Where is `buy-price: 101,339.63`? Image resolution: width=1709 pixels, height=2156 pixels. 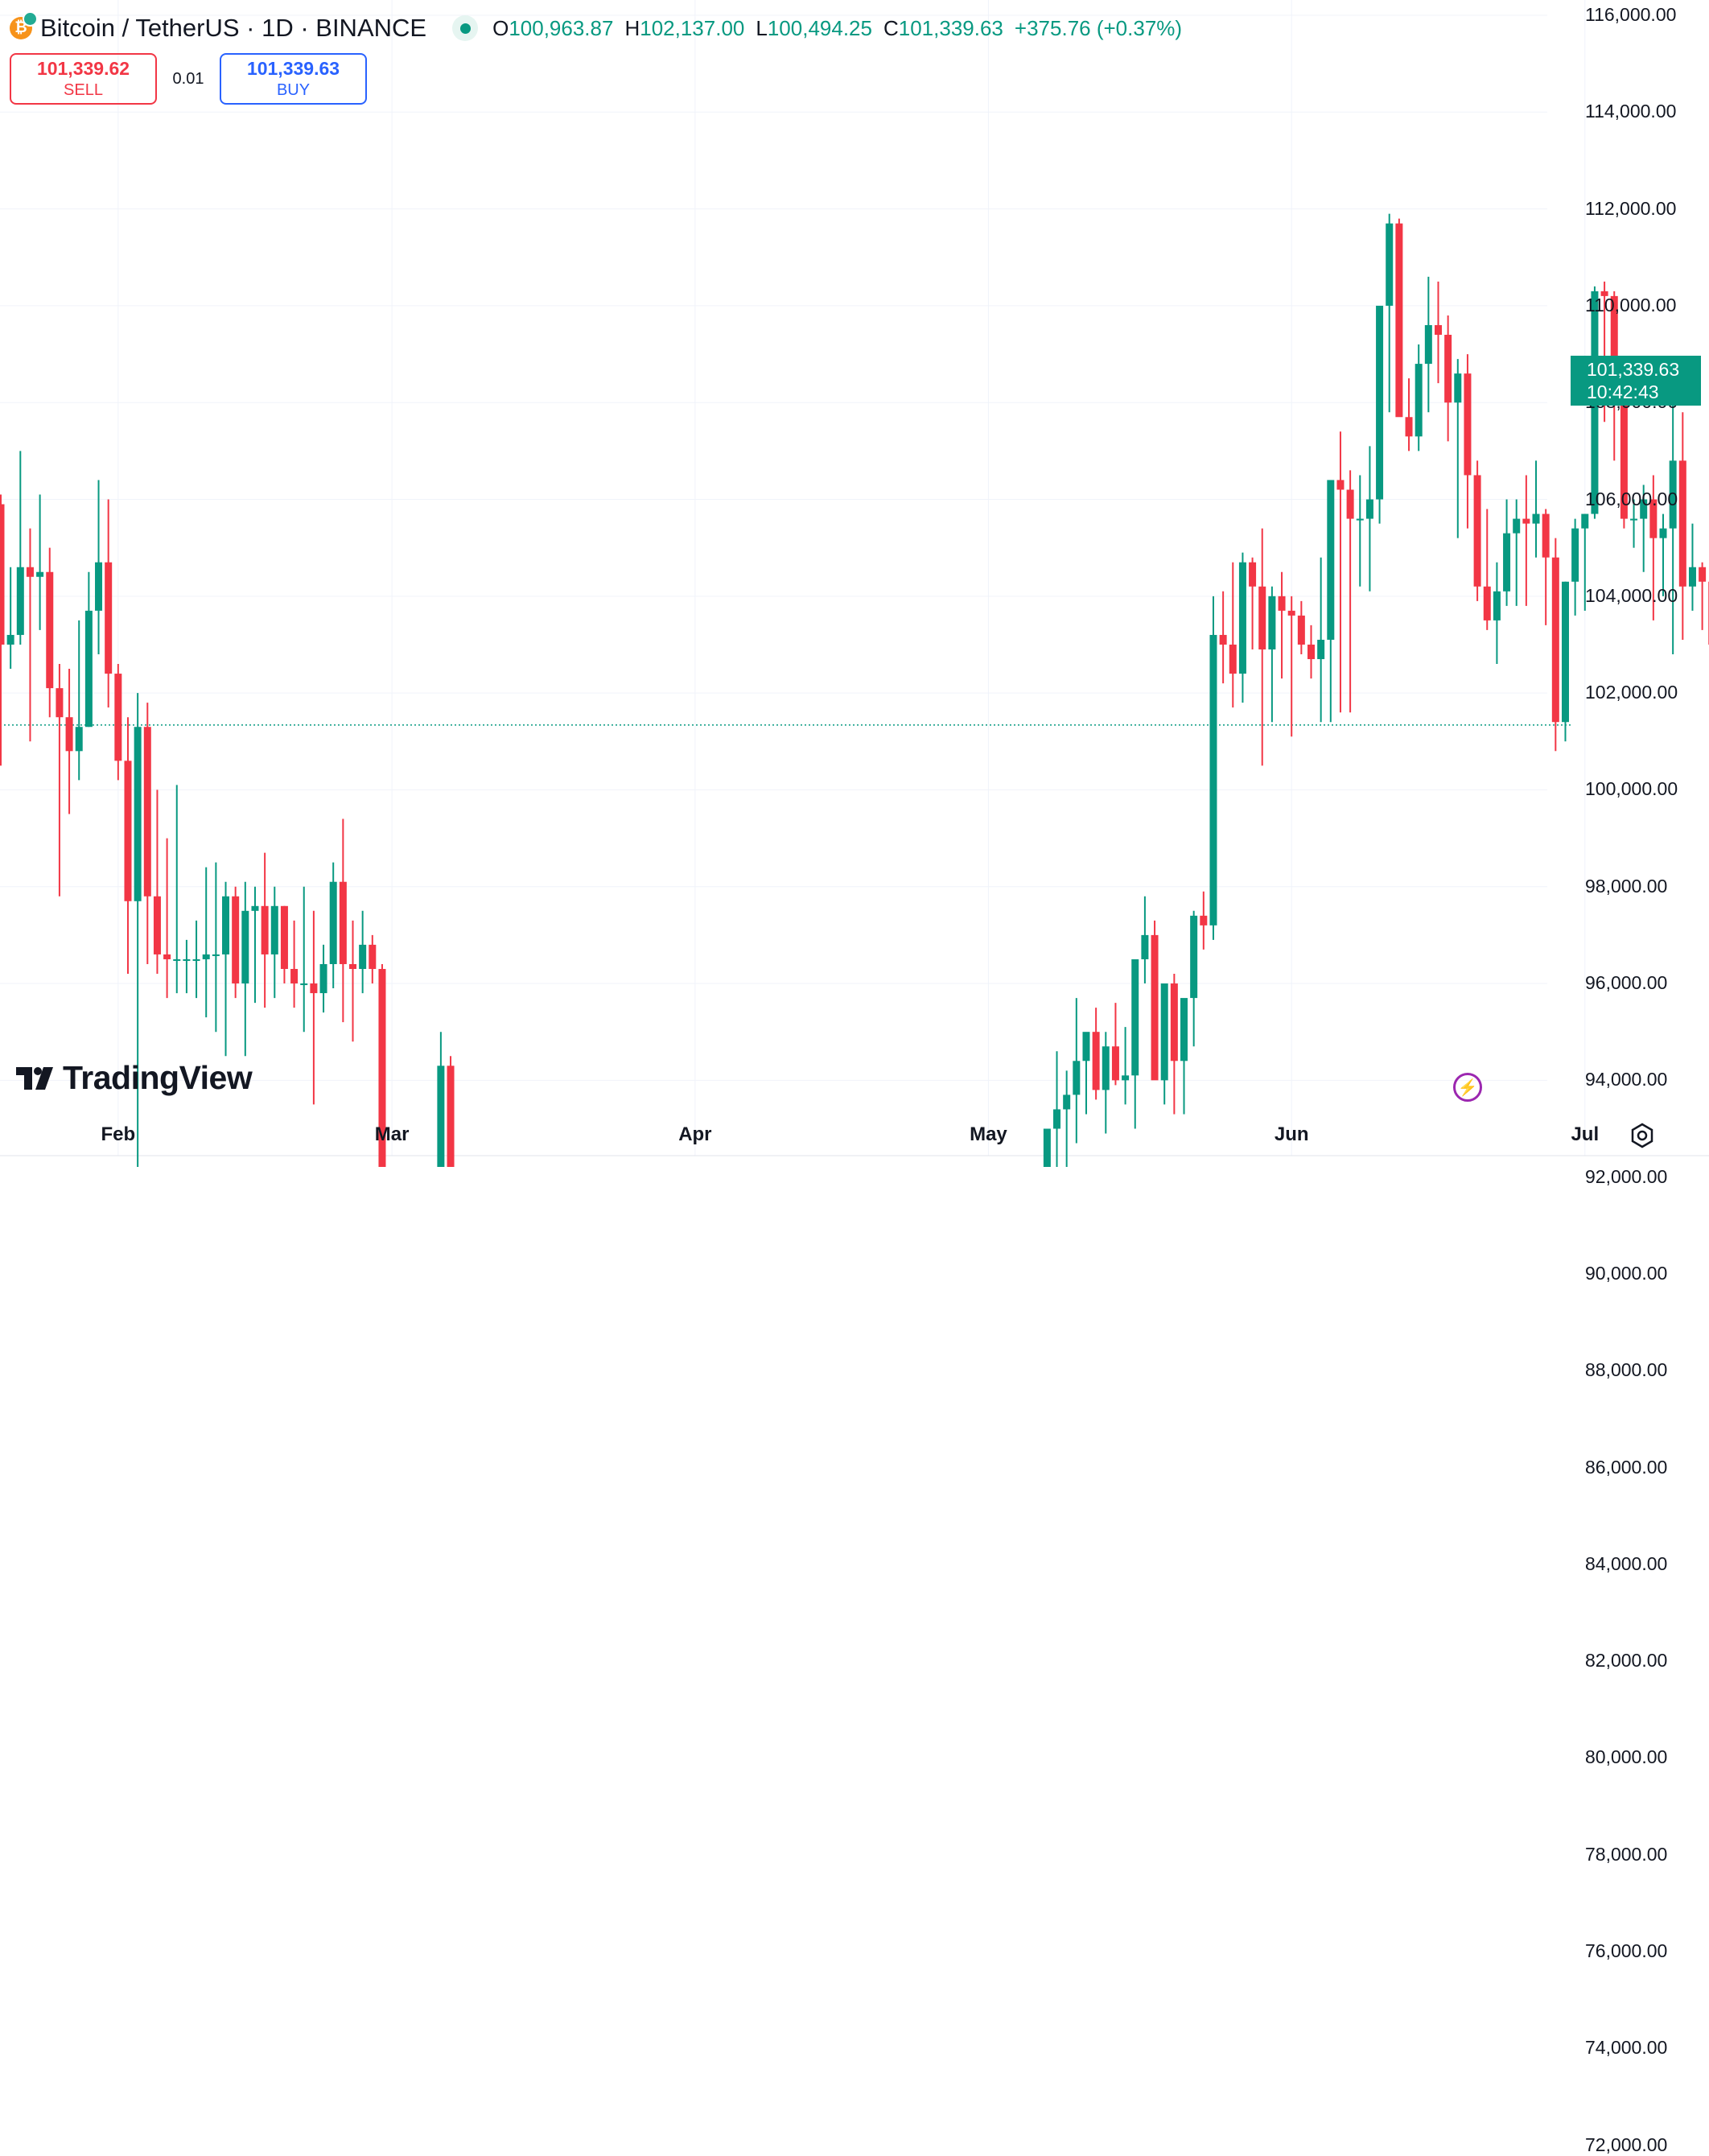 buy-price: 101,339.63 is located at coordinates (293, 69).